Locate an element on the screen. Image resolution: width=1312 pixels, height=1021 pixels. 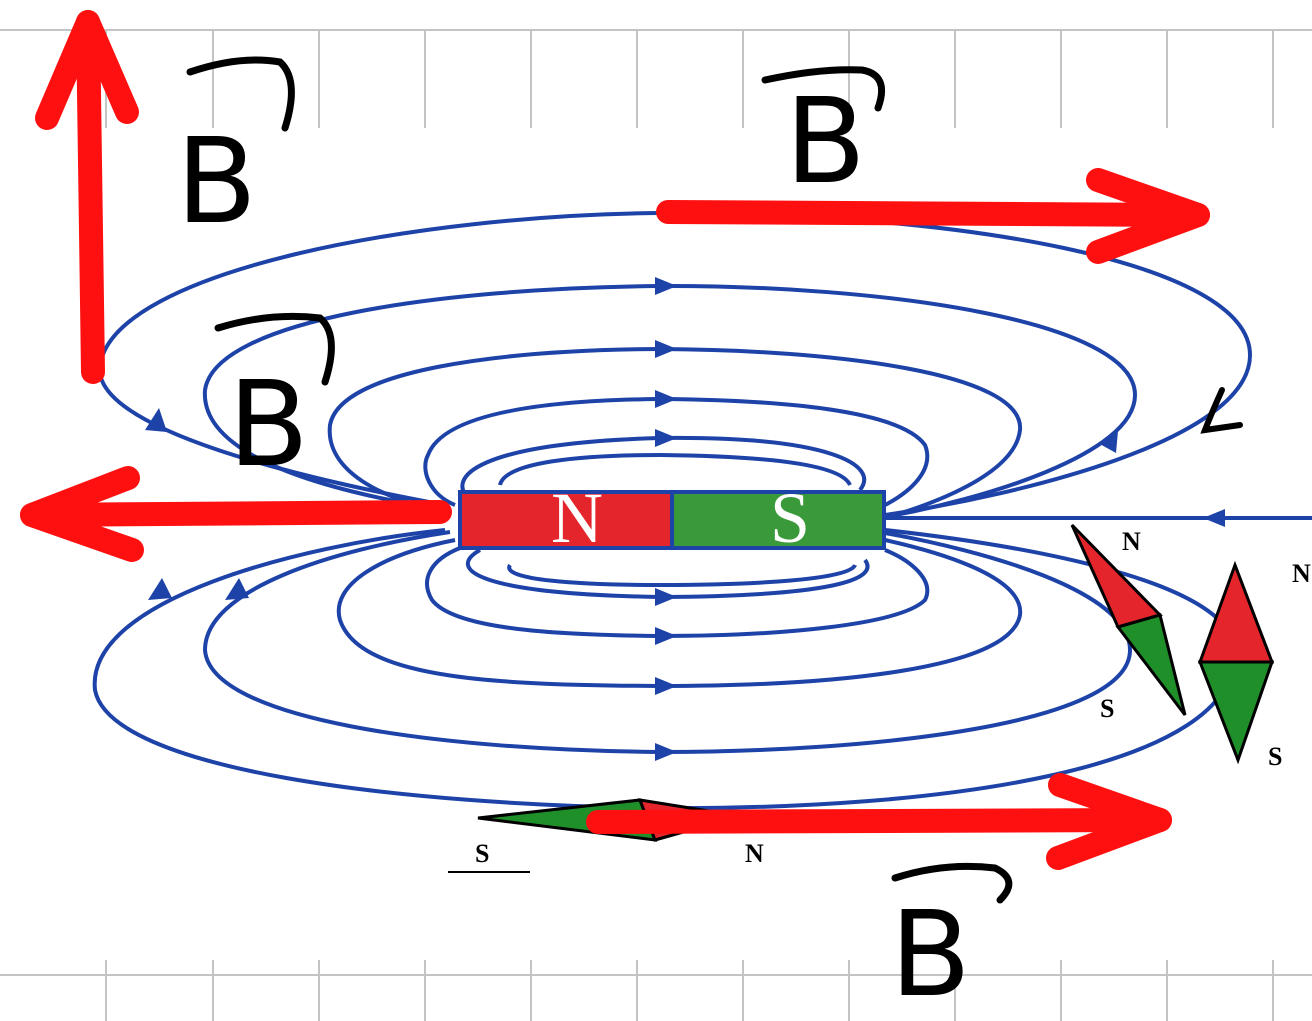
compass-vertical-north: N is located at coordinates (1301, 573).